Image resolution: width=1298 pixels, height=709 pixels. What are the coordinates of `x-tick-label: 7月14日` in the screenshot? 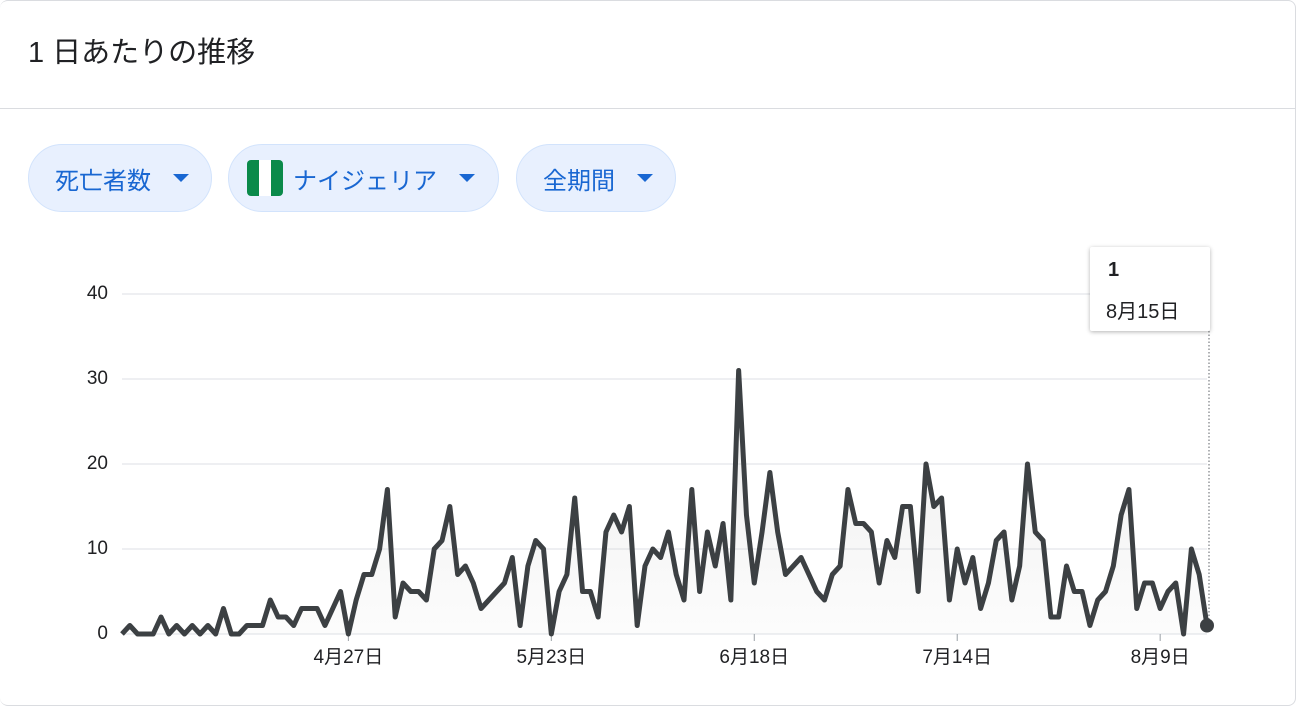 It's located at (957, 657).